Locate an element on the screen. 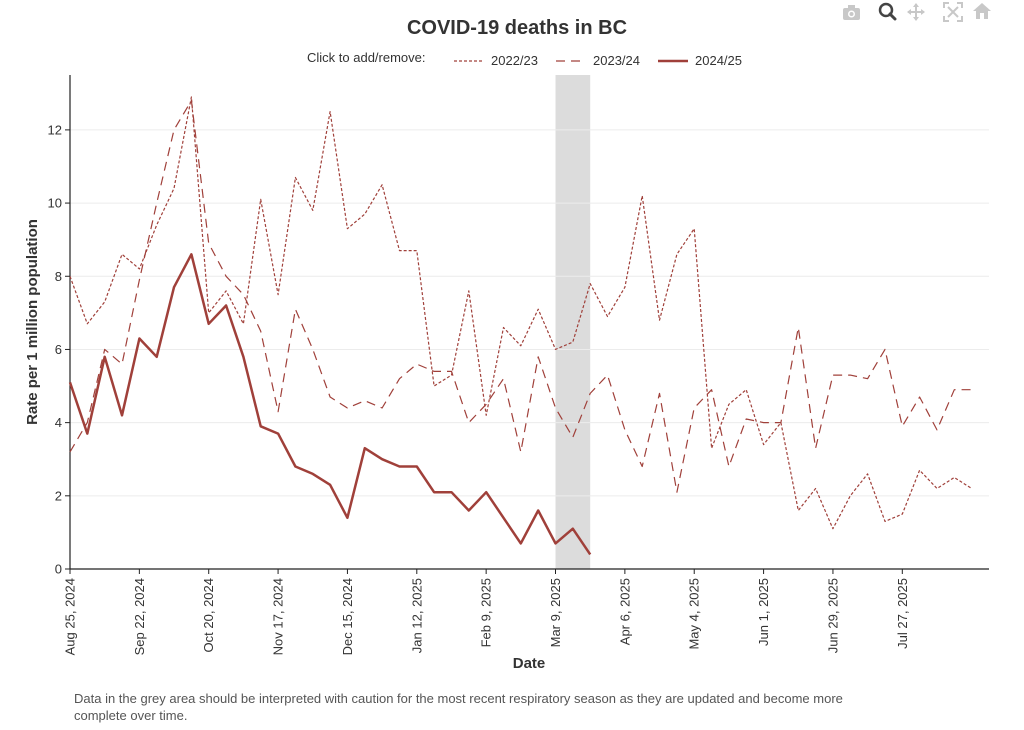 Image resolution: width=1024 pixels, height=730 pixels. legend-label-2023-24: 2023/24 is located at coordinates (616, 60).